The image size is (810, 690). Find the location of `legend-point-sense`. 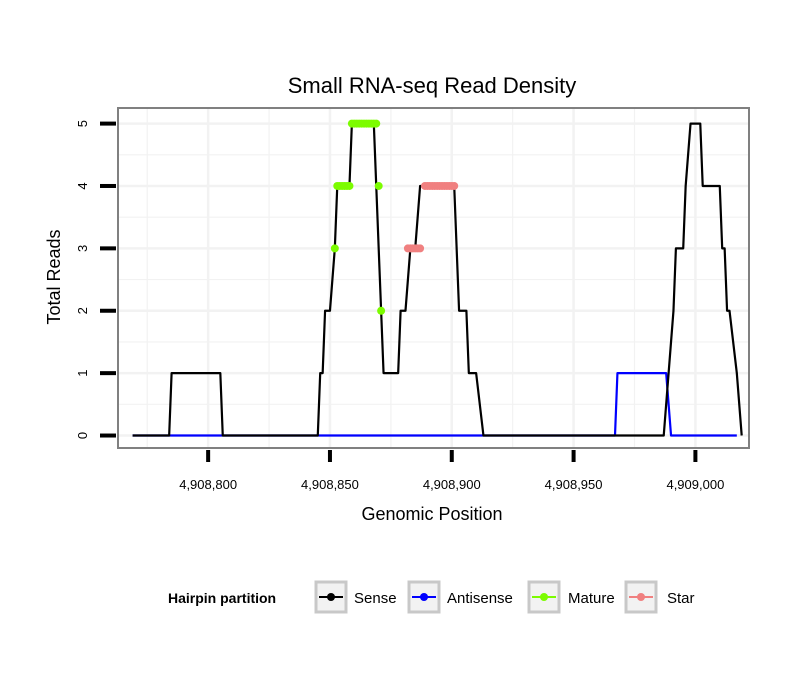

legend-point-sense is located at coordinates (331, 597).